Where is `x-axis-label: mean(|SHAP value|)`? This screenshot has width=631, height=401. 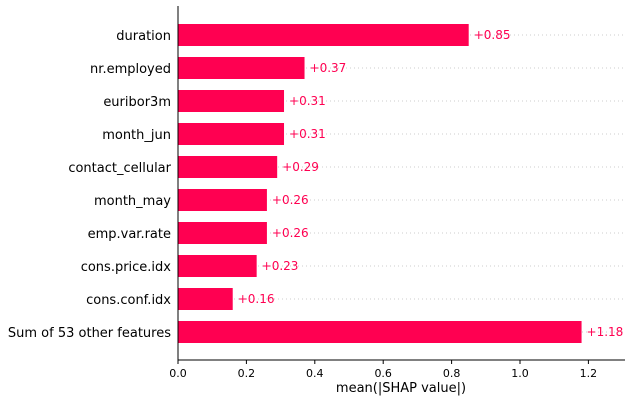
x-axis-label: mean(|SHAP value|) is located at coordinates (401, 388).